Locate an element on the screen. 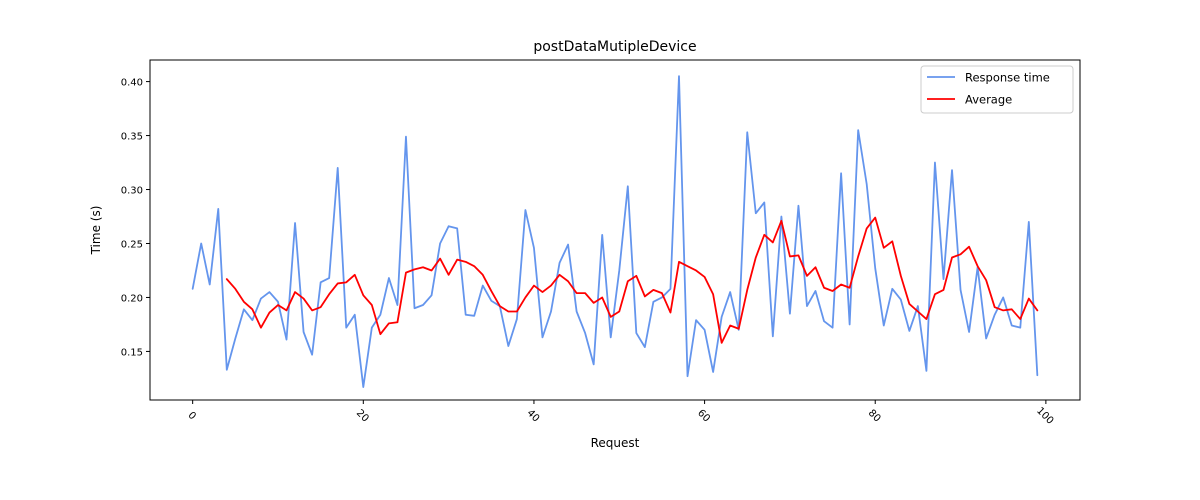 The image size is (1200, 500). x-axis-label: Request is located at coordinates (615, 443).